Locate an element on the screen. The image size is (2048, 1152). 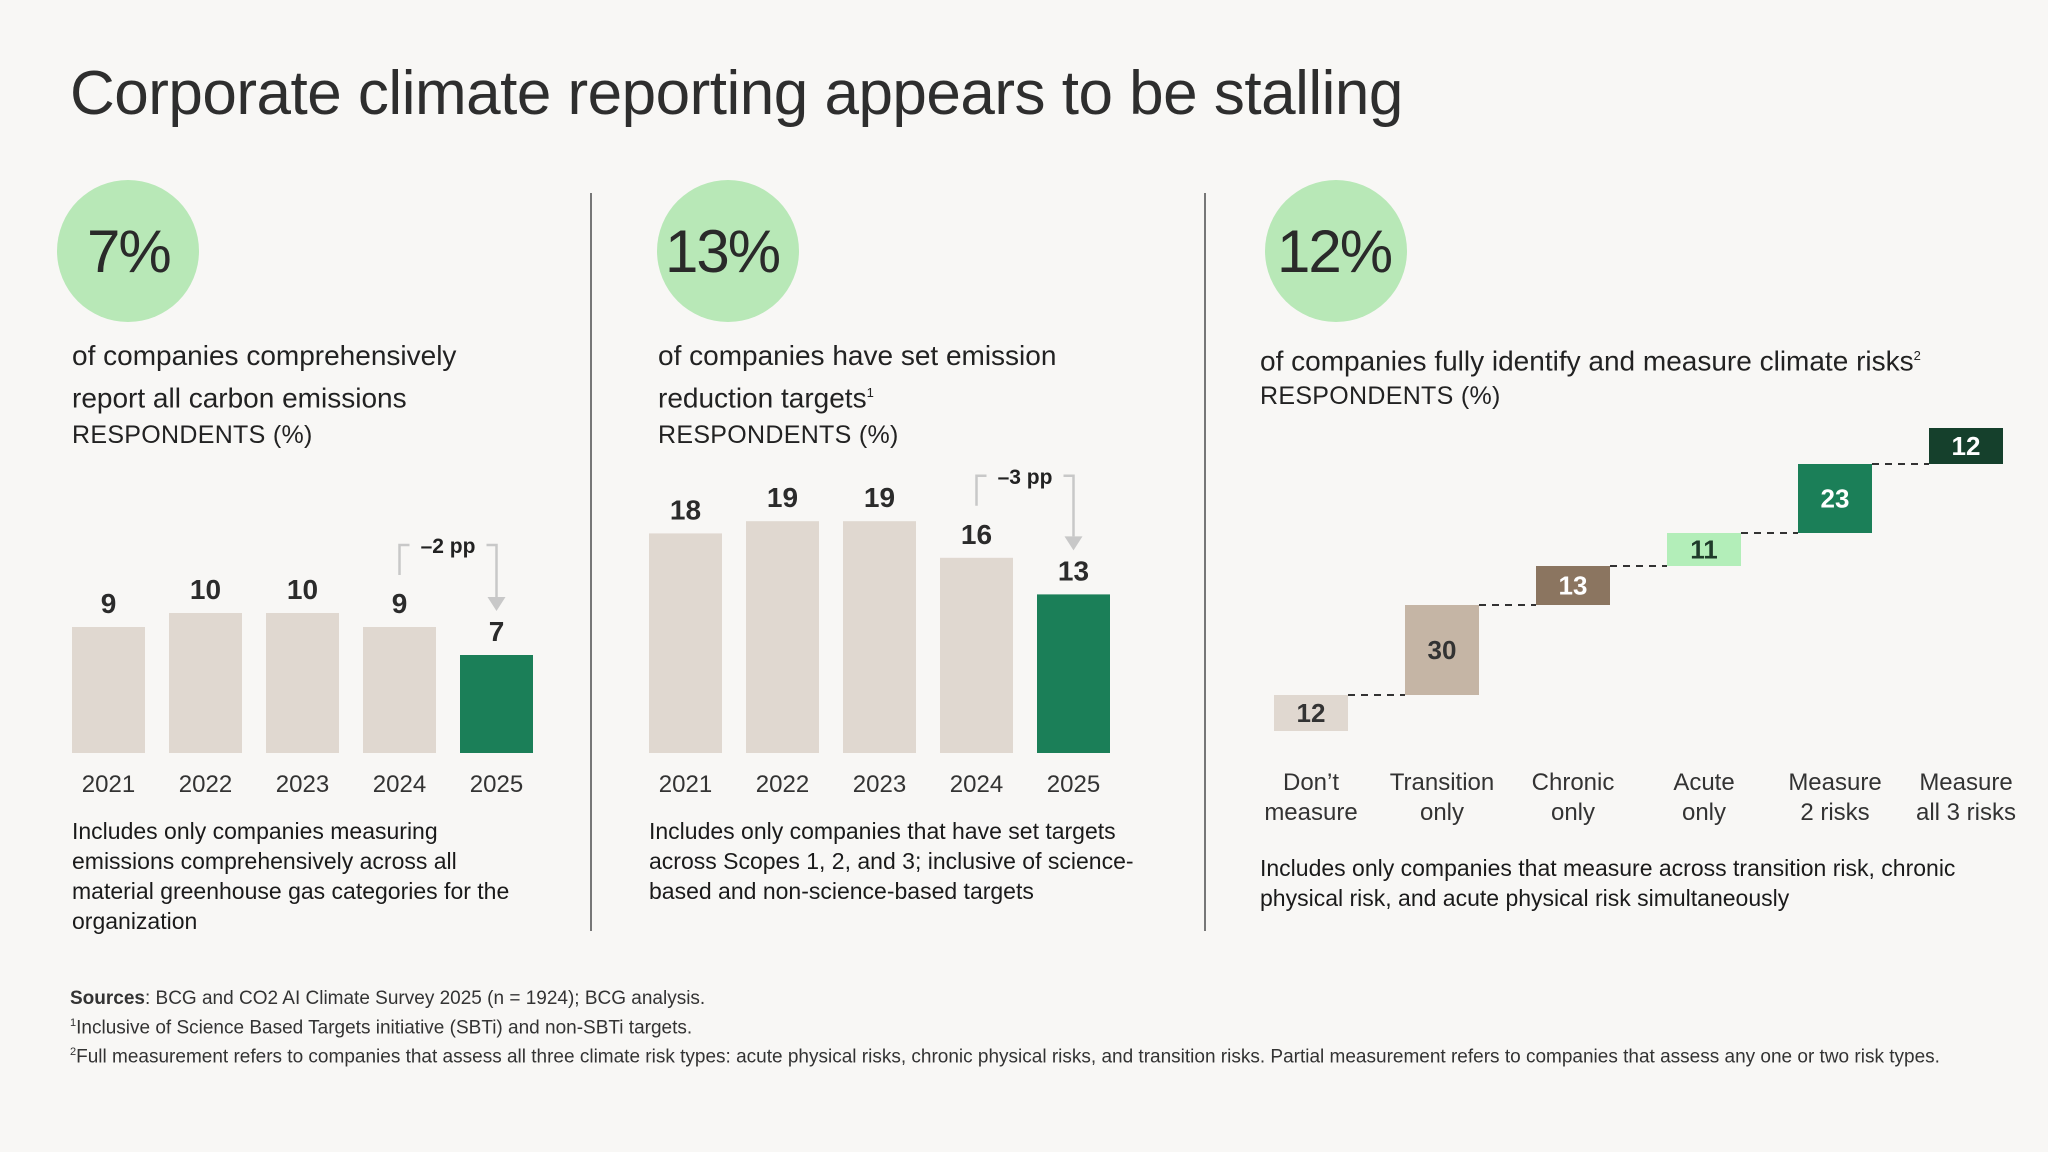
sources-label: Sources is located at coordinates (107, 998).